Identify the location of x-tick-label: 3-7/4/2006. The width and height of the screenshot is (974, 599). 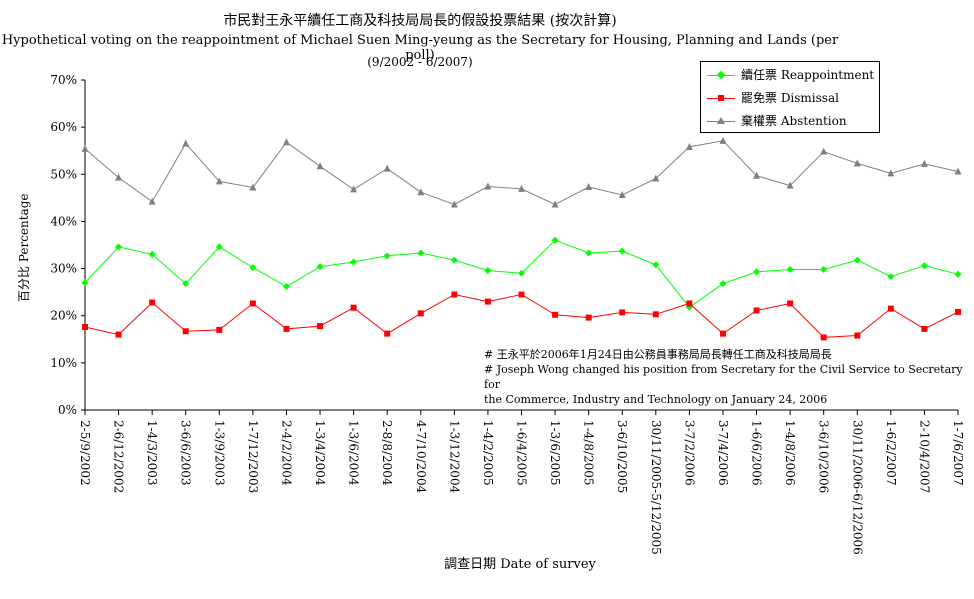
(723, 453).